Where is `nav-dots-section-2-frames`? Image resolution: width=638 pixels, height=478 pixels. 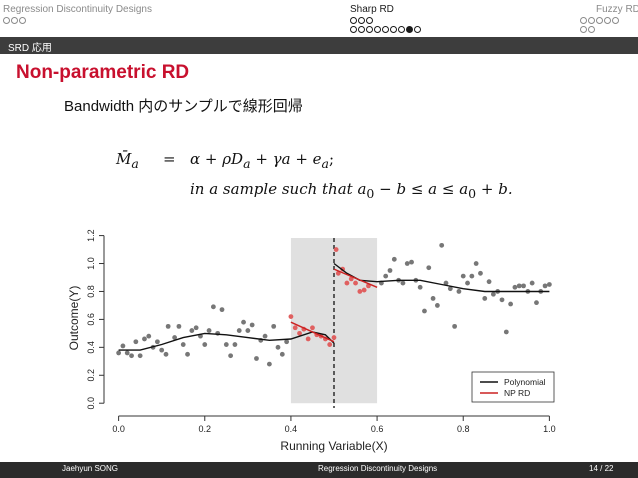 nav-dots-section-2-frames is located at coordinates (386, 30).